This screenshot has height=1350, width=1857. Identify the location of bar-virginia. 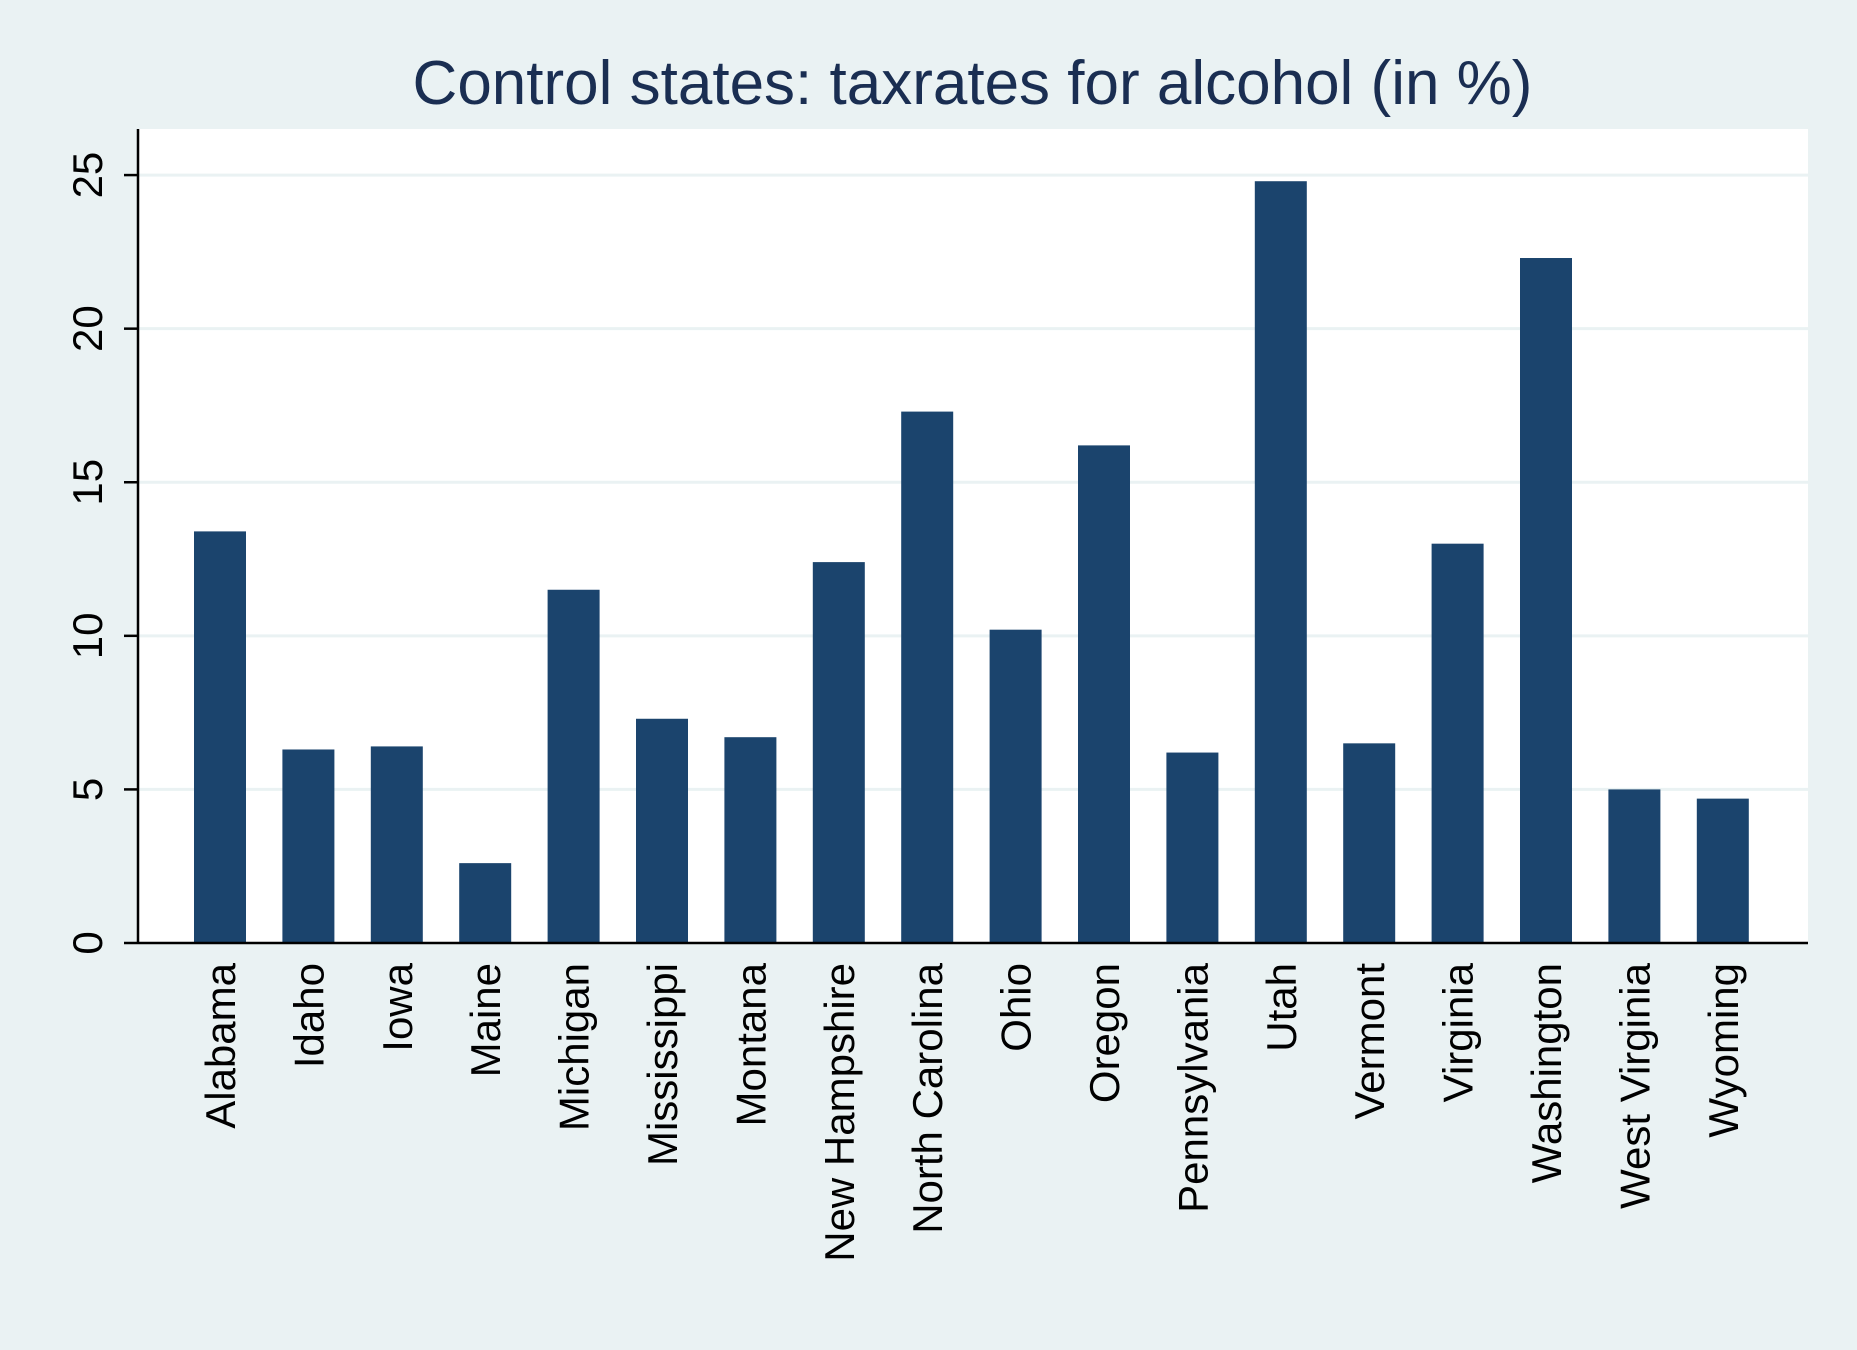
(1457, 743).